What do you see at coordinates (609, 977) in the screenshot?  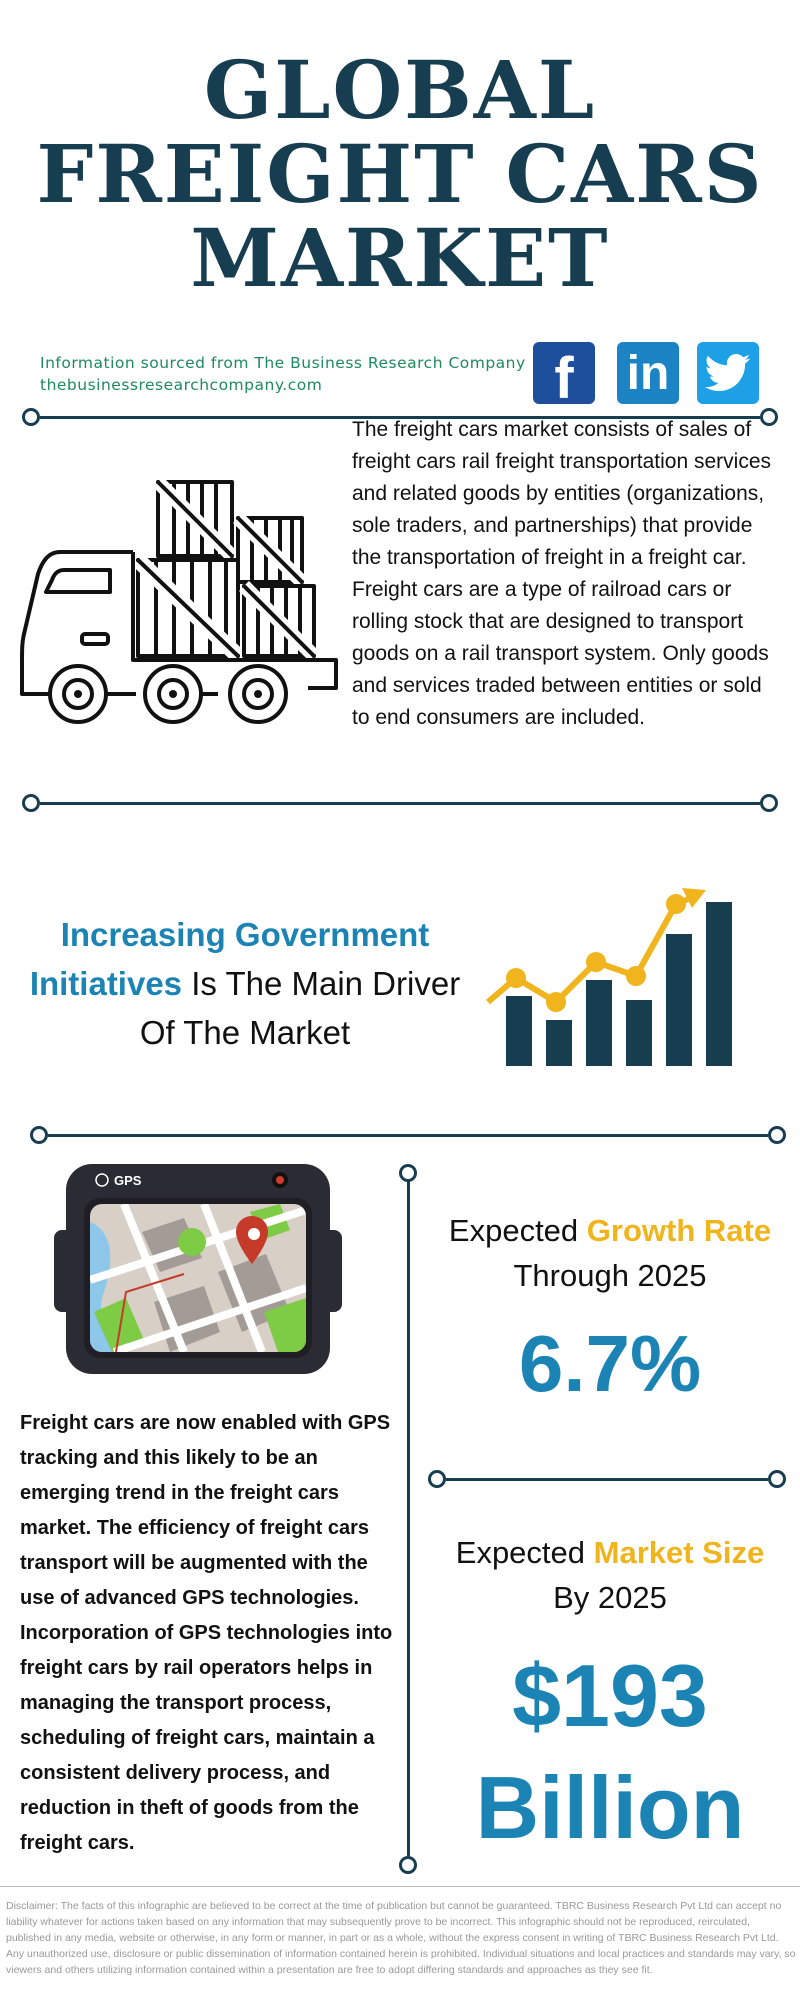 I see `growth-chart-icon` at bounding box center [609, 977].